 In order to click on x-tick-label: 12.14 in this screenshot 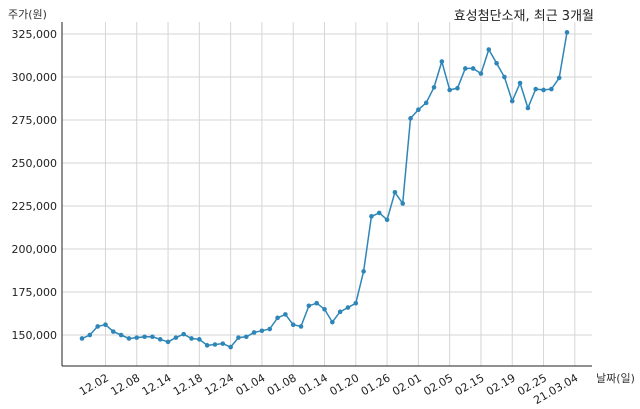, I will do `click(157, 384)`.